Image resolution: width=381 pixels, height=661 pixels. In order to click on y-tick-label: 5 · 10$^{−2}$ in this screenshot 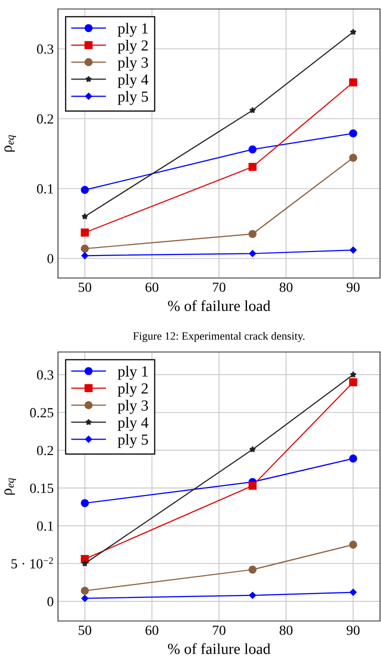, I will do `click(32, 562)`.